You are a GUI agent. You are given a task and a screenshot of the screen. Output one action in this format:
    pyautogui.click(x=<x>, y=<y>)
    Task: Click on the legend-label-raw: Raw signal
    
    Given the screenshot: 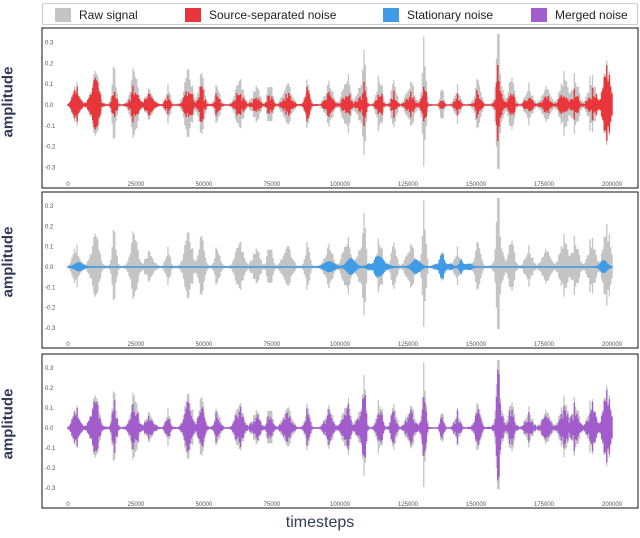 What is the action you would take?
    pyautogui.click(x=108, y=15)
    